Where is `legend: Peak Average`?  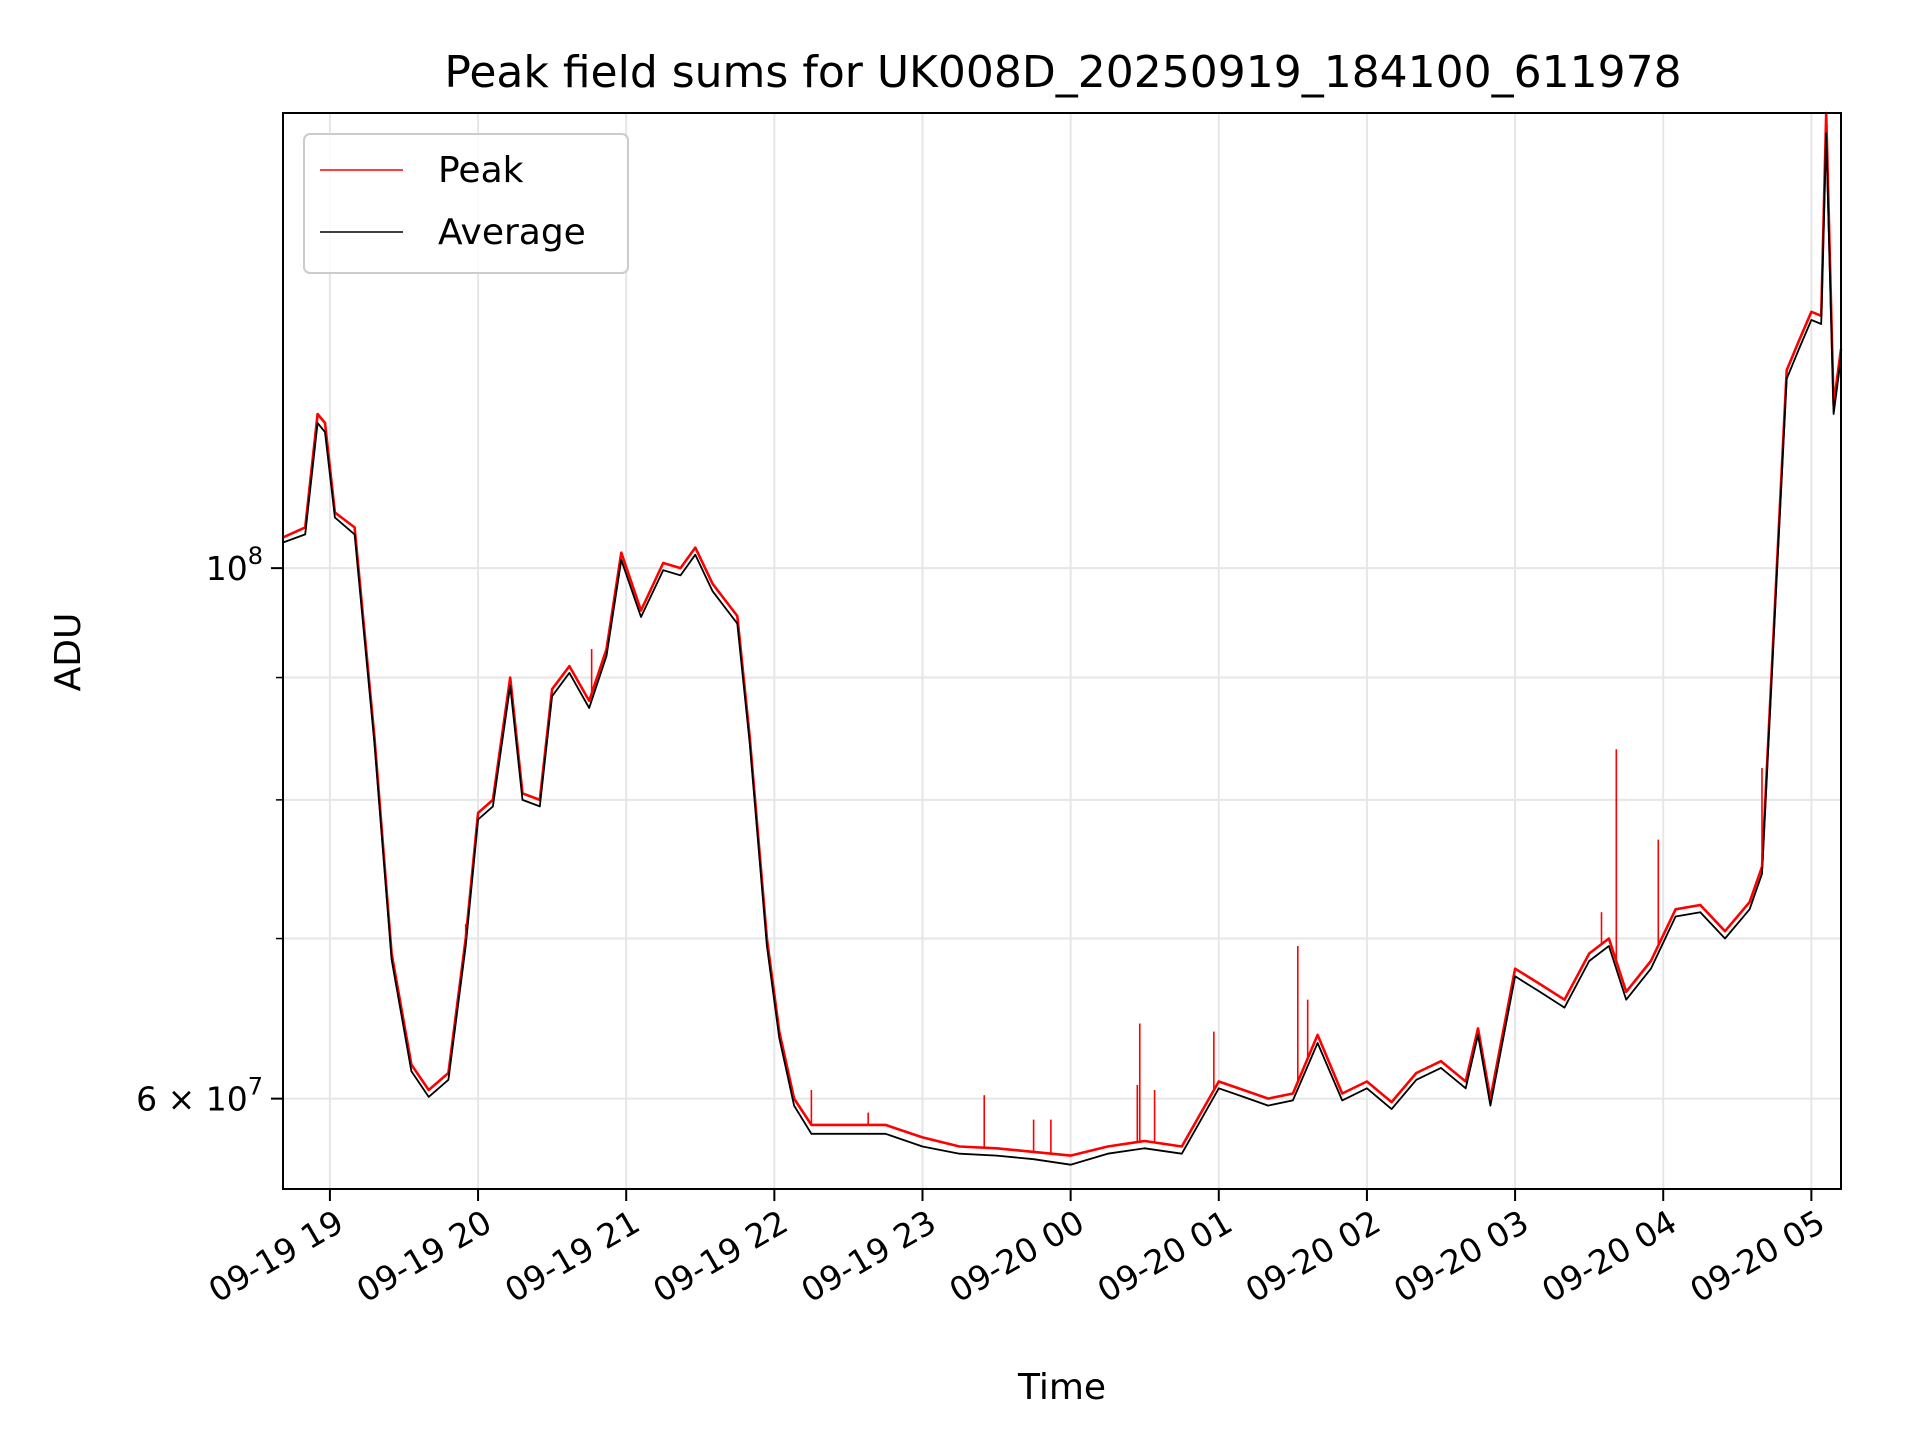 legend: Peak Average is located at coordinates (466, 203).